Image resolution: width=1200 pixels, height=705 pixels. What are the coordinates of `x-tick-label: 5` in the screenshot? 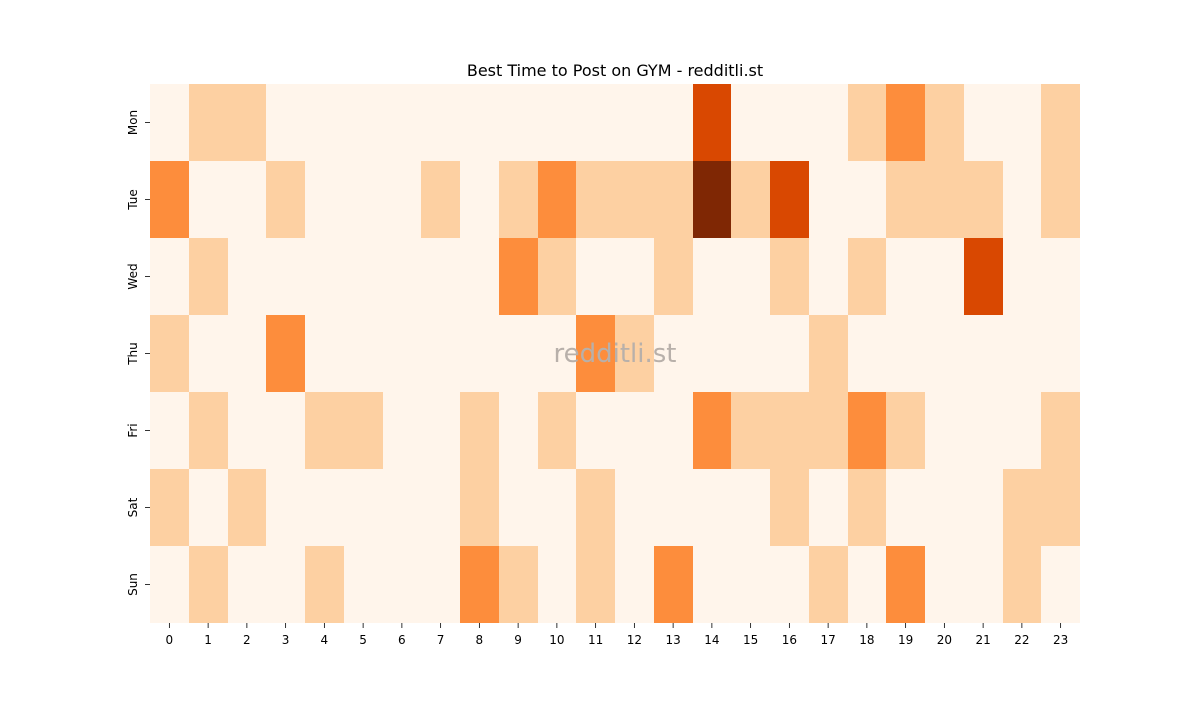 It's located at (363, 640).